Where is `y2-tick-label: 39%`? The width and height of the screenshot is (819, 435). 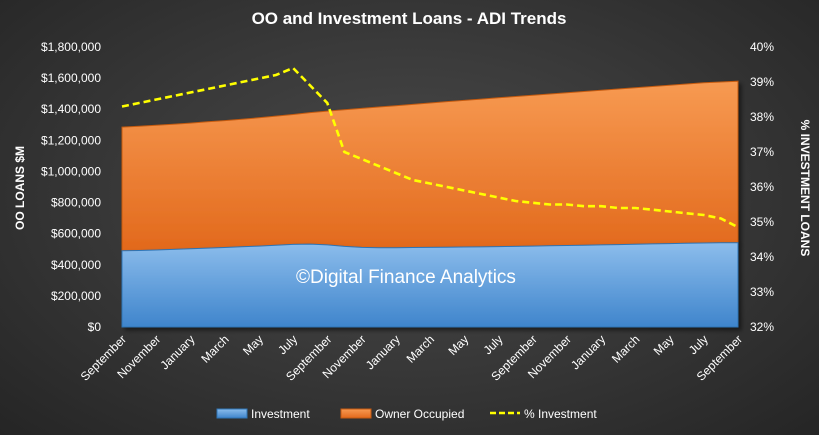 y2-tick-label: 39% is located at coordinates (762, 82).